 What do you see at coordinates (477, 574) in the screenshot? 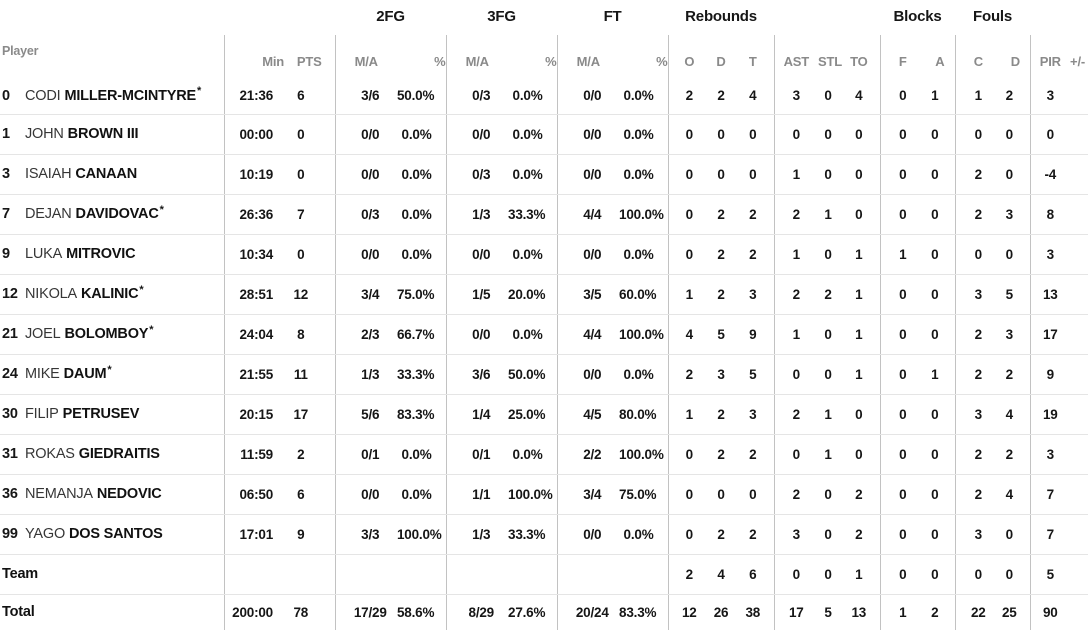
I see `stat-3fg-ma` at bounding box center [477, 574].